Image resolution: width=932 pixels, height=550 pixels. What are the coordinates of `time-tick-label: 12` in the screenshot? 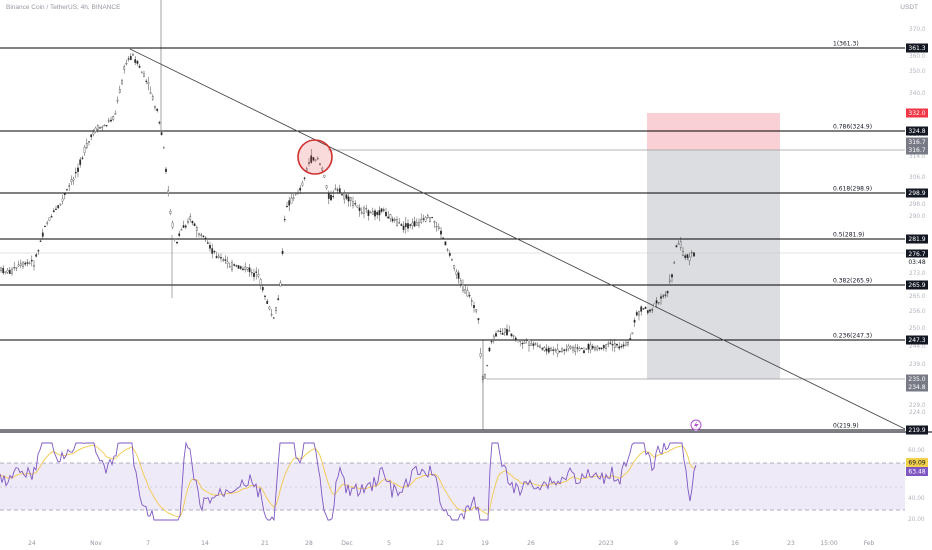 It's located at (440, 543).